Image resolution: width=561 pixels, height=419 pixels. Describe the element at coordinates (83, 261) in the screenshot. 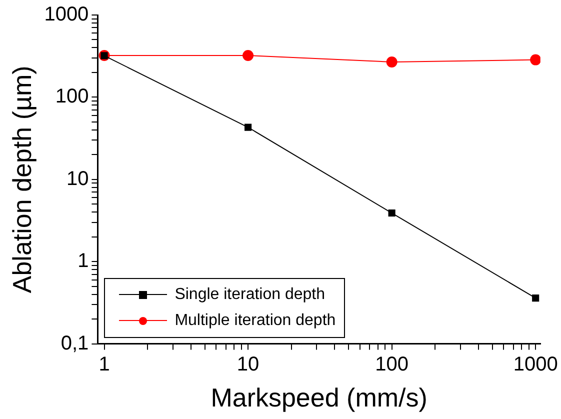

I see `y-tick-label: 1` at that location.